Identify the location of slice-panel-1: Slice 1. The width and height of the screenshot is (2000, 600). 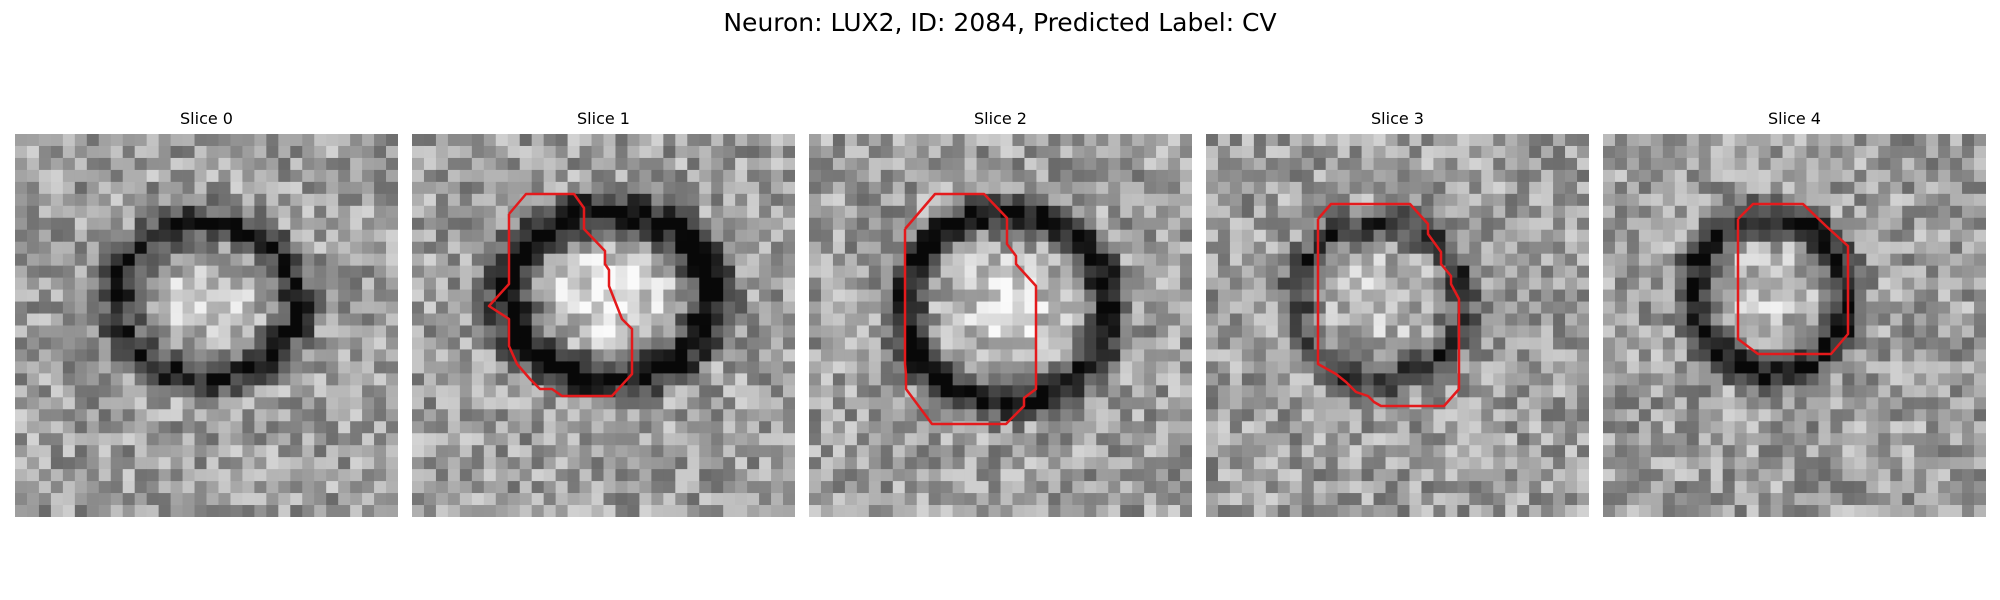
(603, 312).